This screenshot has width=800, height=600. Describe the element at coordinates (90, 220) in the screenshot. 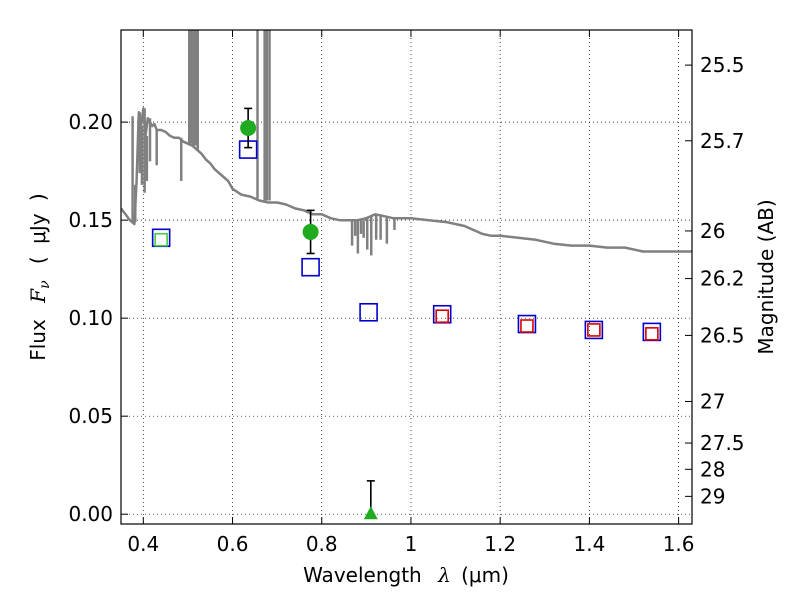

I see `y-tick-label: 0.15` at that location.